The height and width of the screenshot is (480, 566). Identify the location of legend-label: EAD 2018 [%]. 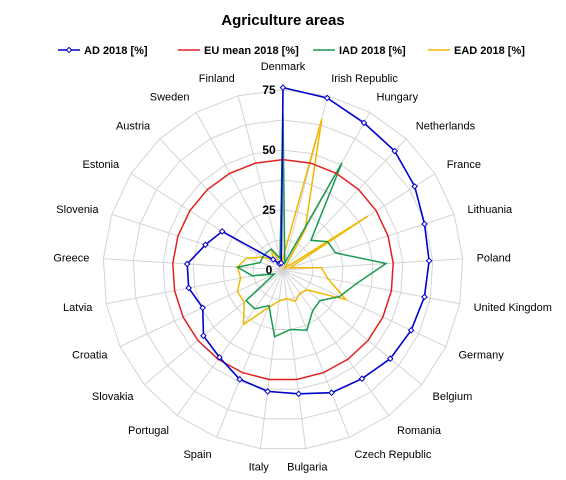
(489, 51).